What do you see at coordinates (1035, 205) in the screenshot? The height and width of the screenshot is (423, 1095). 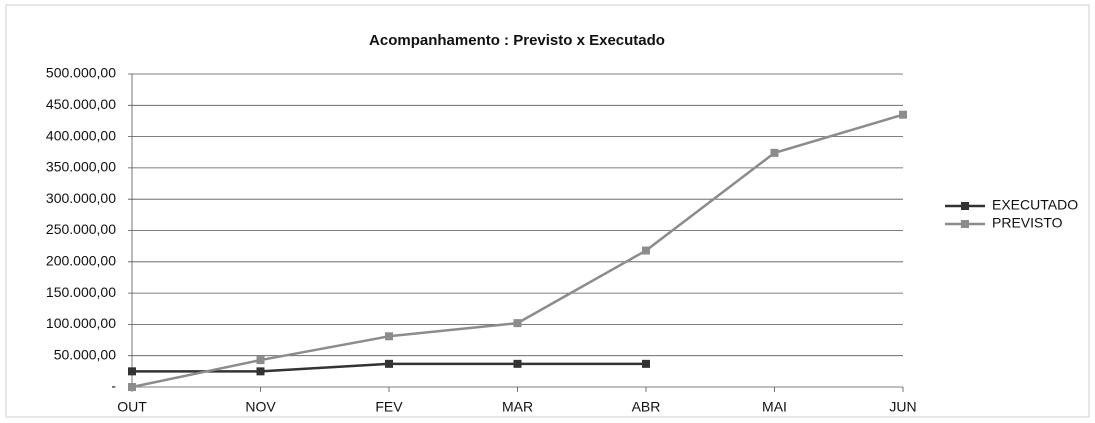 I see `legend-label: EXECUTADO` at bounding box center [1035, 205].